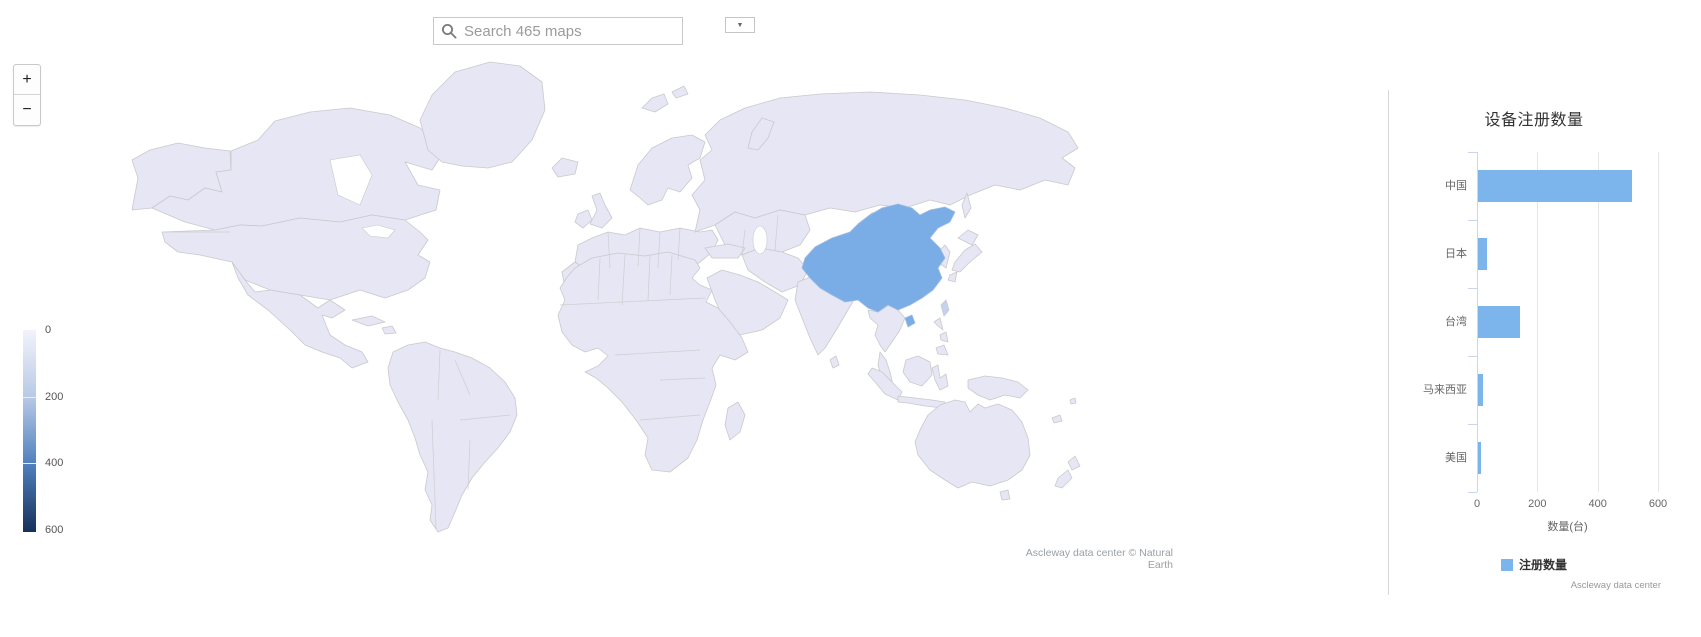  I want to click on color-axis-label: 600, so click(54, 530).